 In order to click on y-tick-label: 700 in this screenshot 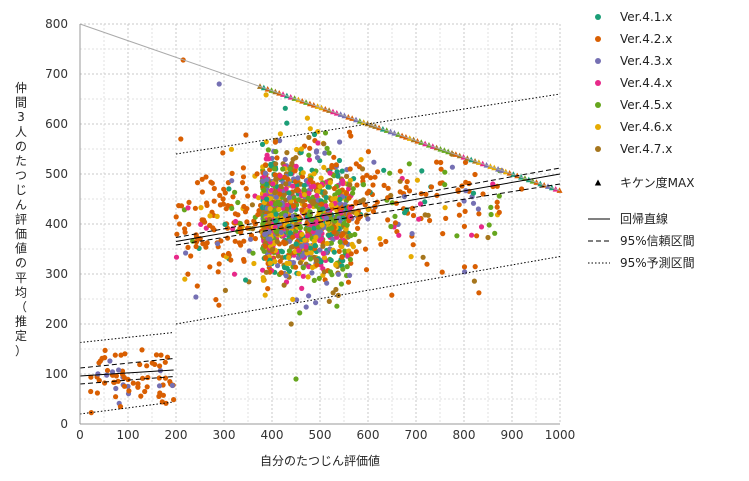, I will do `click(56, 74)`.